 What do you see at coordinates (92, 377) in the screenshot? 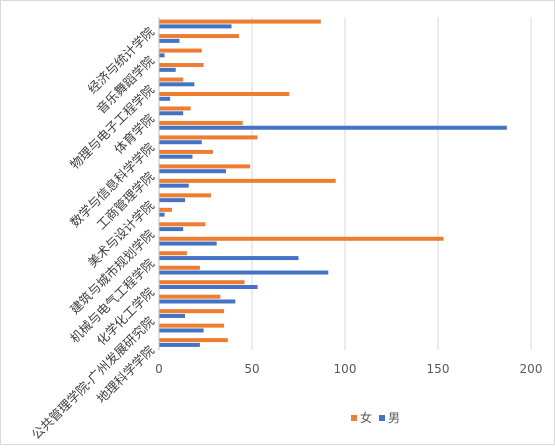
I see `y-category-label: 公共管理学院-广州发展研究院` at bounding box center [92, 377].